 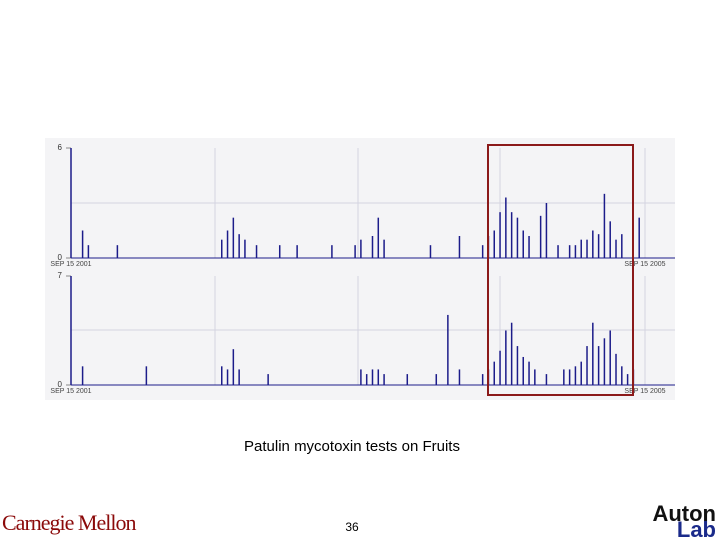 I want to click on caption: Patulin mycotoxin tests on Fruits, so click(x=352, y=446).